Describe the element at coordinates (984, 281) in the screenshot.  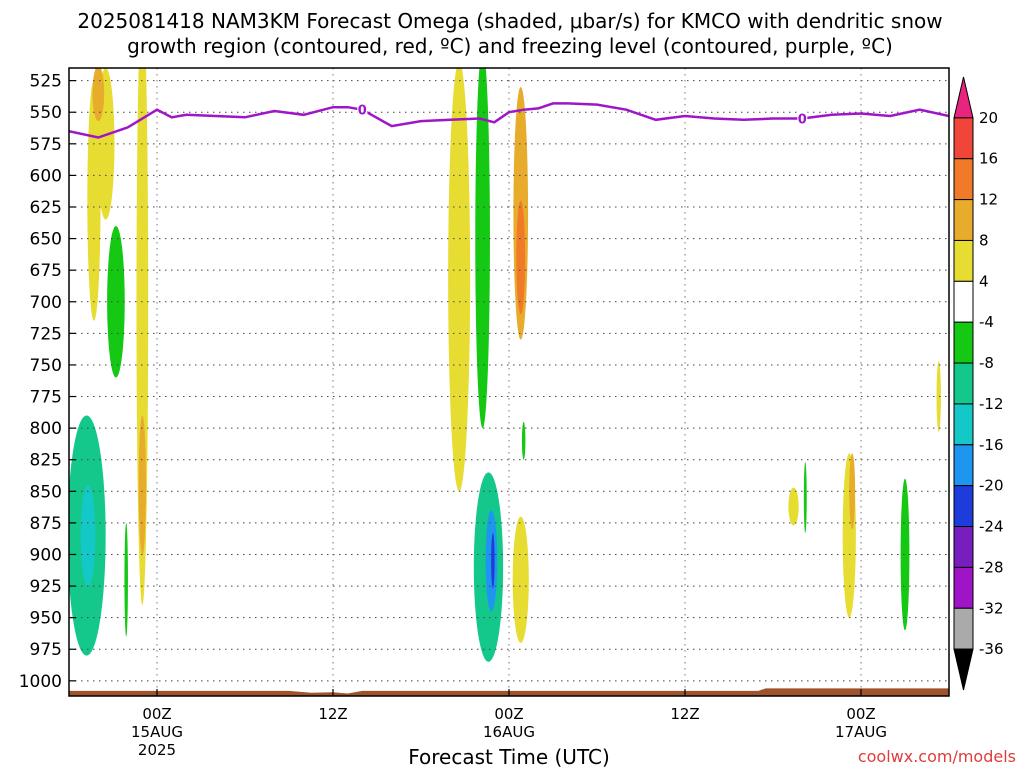
I see `colorbar-label-4: 4` at that location.